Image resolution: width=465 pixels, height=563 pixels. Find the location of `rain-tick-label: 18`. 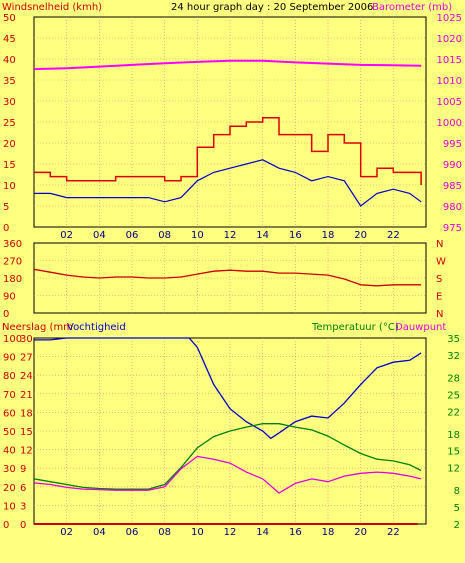

rain-tick-label: 18 is located at coordinates (26, 413).